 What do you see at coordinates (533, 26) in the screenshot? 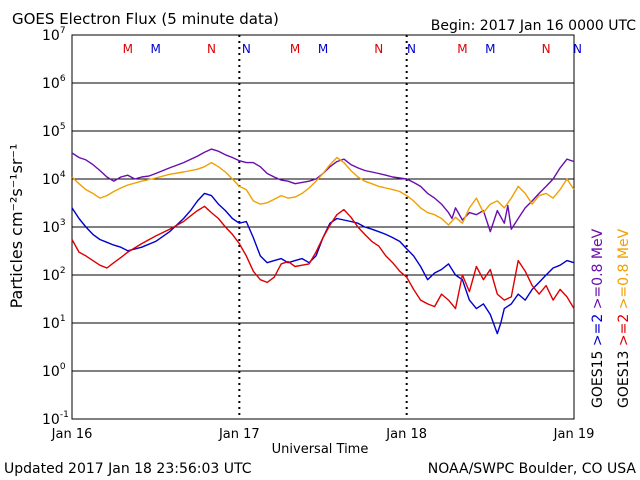
I see `begin-time-label: Begin: 2017 Jan 16 0000 UTC` at bounding box center [533, 26].